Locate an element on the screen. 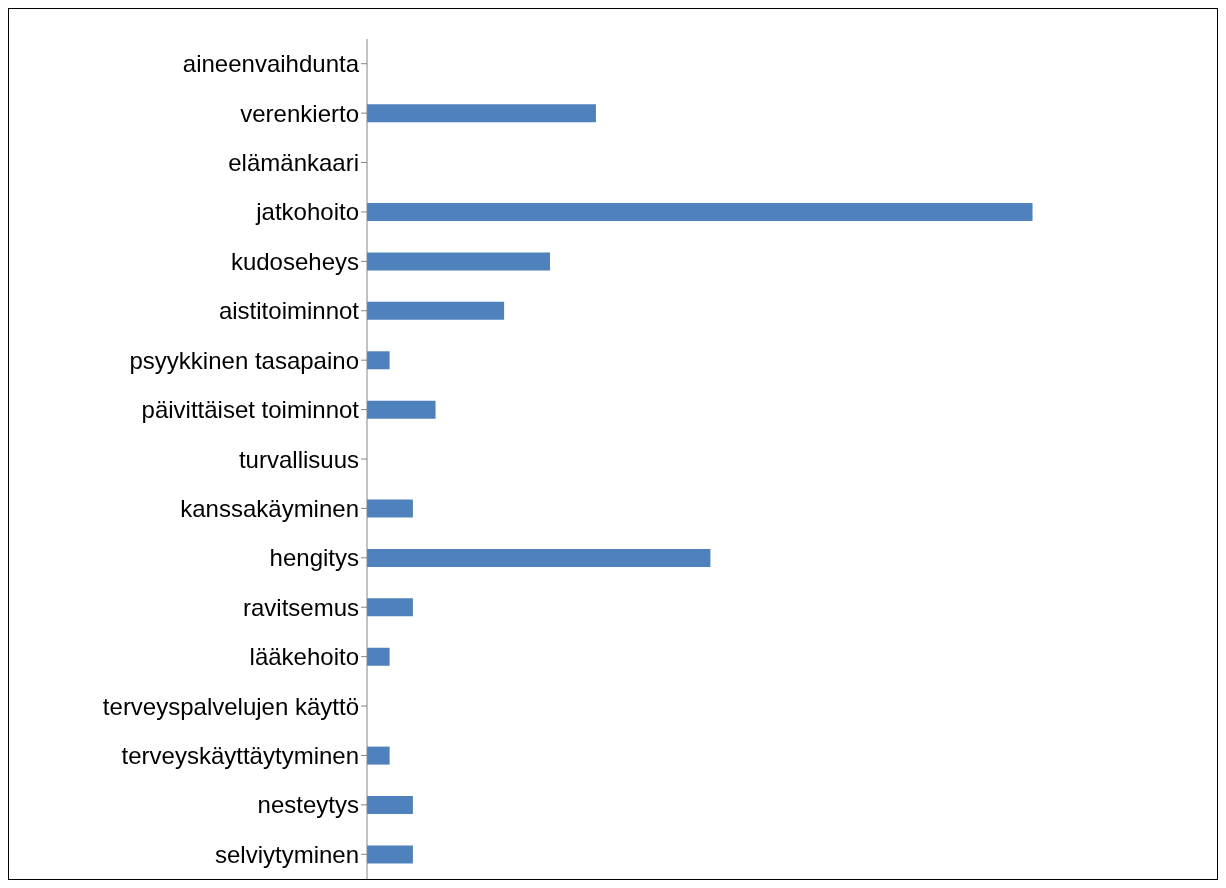  y-tick-label: lääkehoito is located at coordinates (304, 657).